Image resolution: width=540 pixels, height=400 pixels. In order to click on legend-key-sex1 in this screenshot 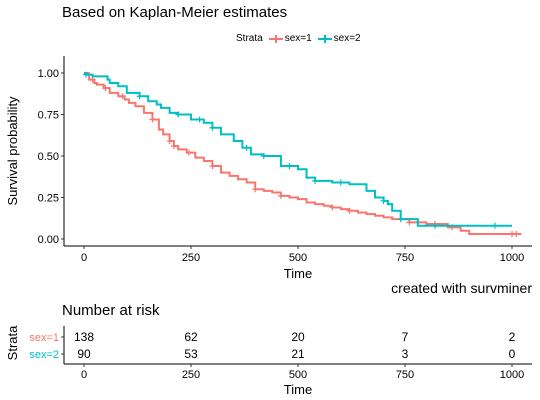, I will do `click(275, 39)`.